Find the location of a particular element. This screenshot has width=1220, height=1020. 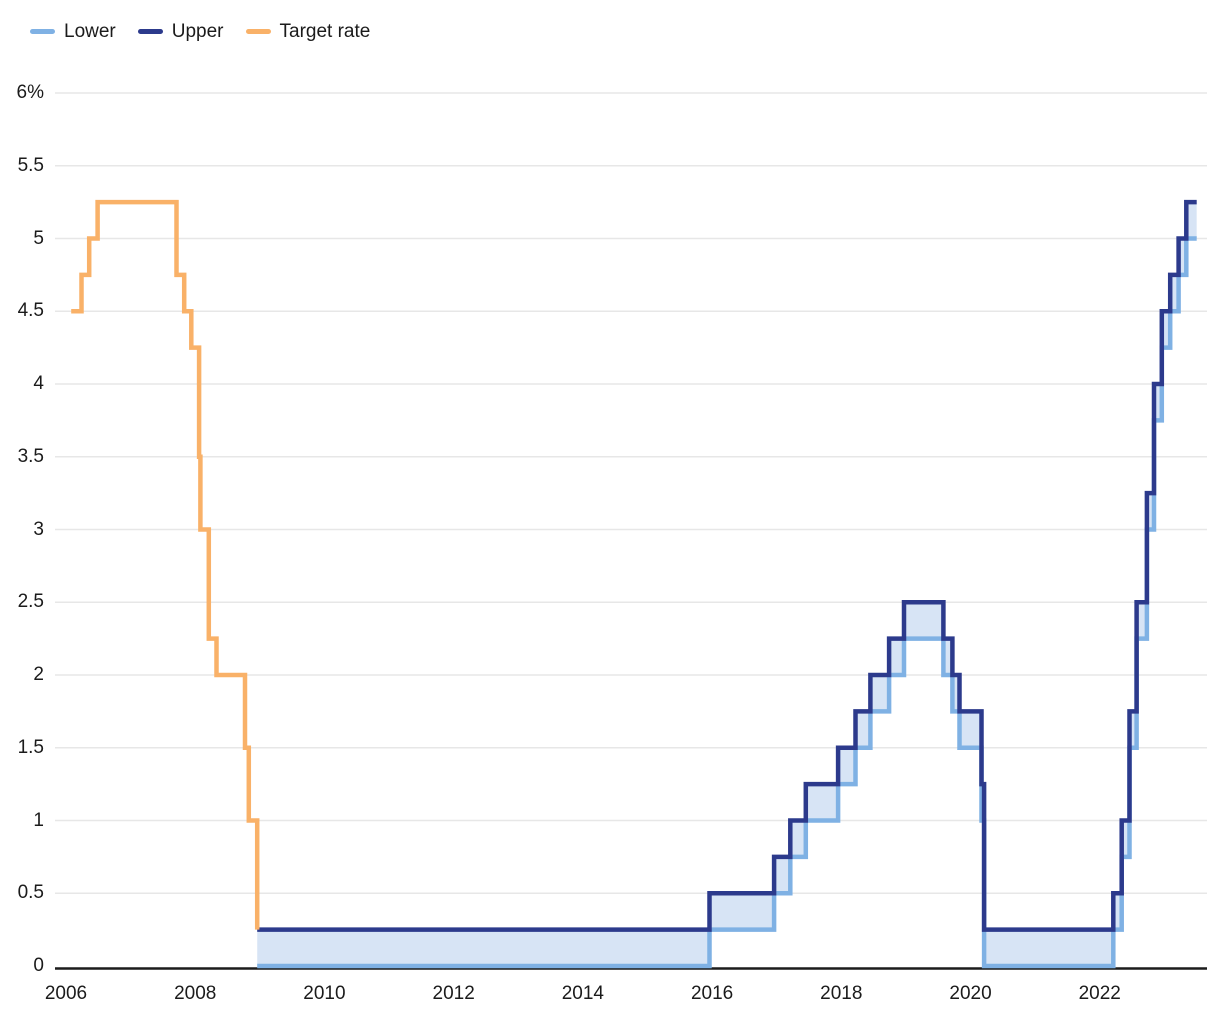

x-tick-label: 2012 is located at coordinates (453, 993).